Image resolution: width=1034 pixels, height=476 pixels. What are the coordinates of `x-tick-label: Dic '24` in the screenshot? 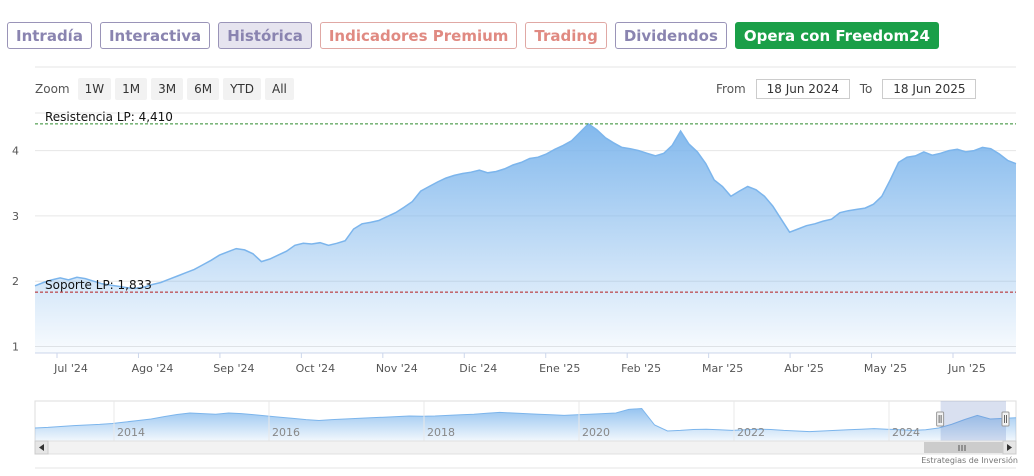 It's located at (478, 368).